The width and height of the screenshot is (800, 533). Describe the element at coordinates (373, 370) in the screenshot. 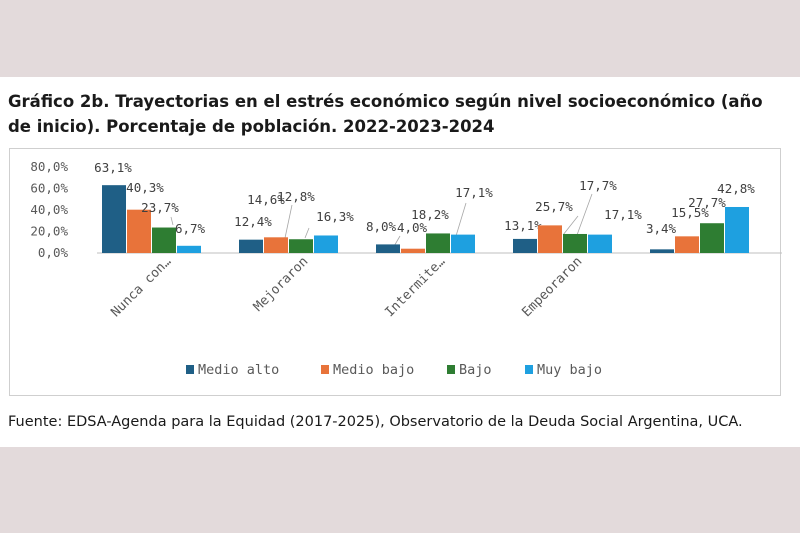

I see `legend-label: Medio bajo` at that location.